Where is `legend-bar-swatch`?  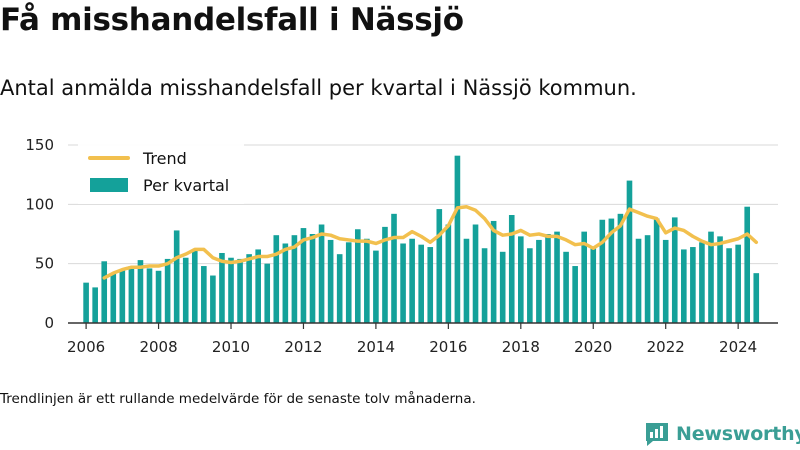
legend-bar-swatch is located at coordinates (109, 185).